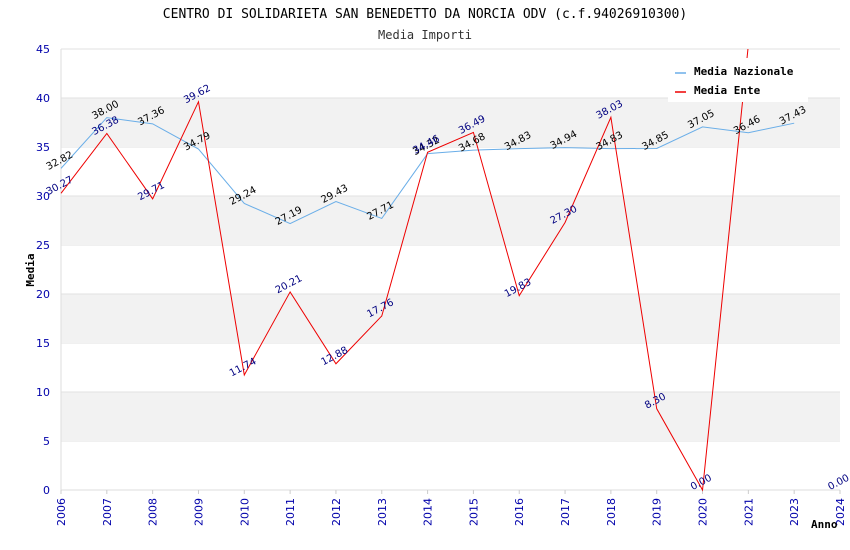 The width and height of the screenshot is (850, 550). I want to click on y-tick-label: 30, so click(43, 196).